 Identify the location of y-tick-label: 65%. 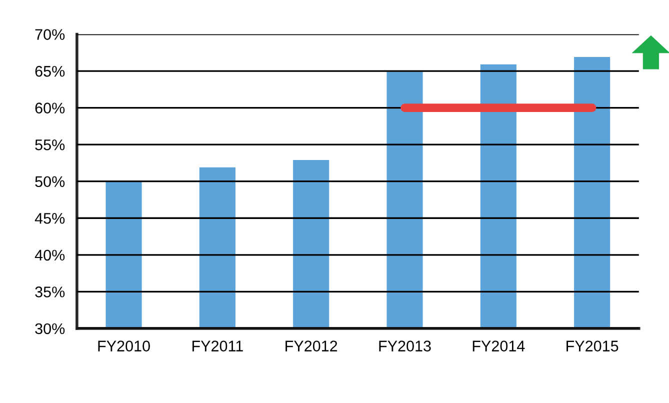
(50, 71).